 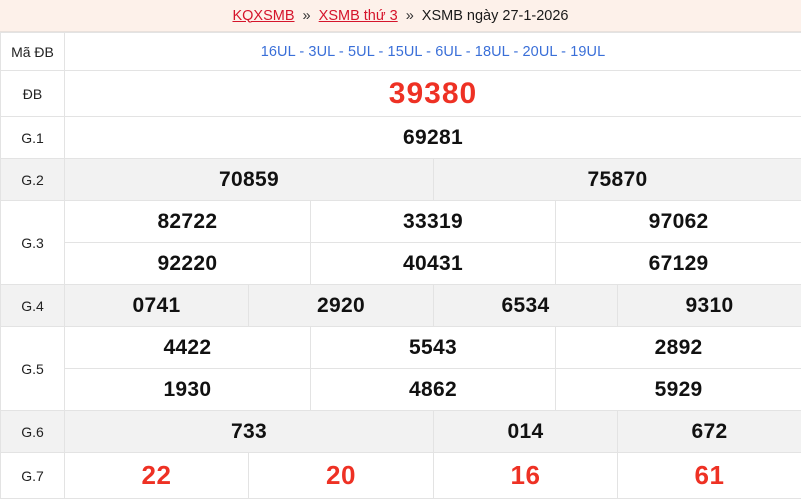 What do you see at coordinates (32, 179) in the screenshot?
I see `row-label-g2: G.2` at bounding box center [32, 179].